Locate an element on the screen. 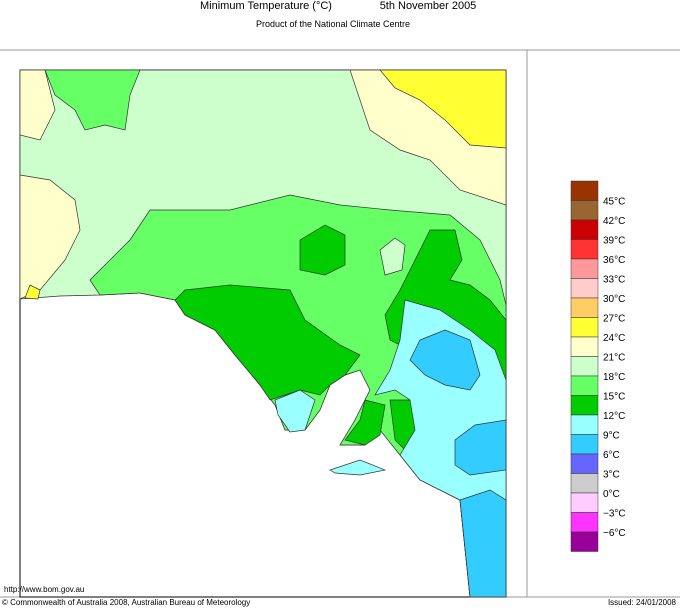 This screenshot has width=680, height=608. legend-label: 24°C is located at coordinates (614, 338).